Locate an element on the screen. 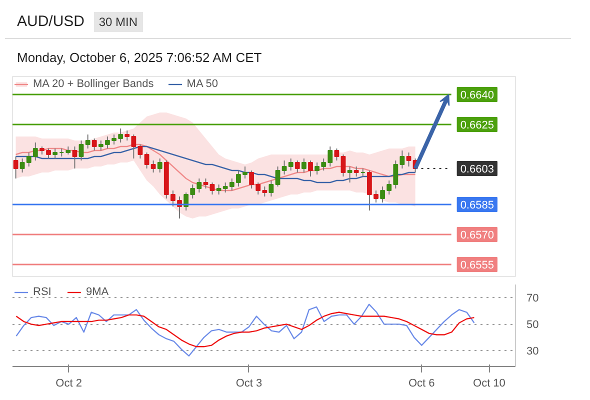  ref-line-label: 0.6570 is located at coordinates (477, 236).